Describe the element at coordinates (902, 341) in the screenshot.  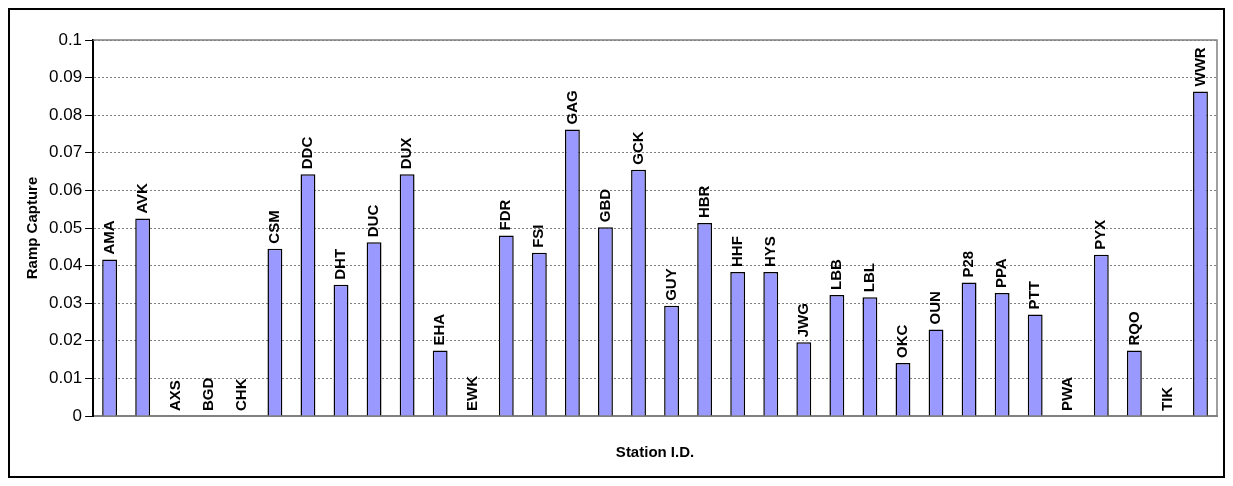
I see `x-tick-label: OKC` at that location.